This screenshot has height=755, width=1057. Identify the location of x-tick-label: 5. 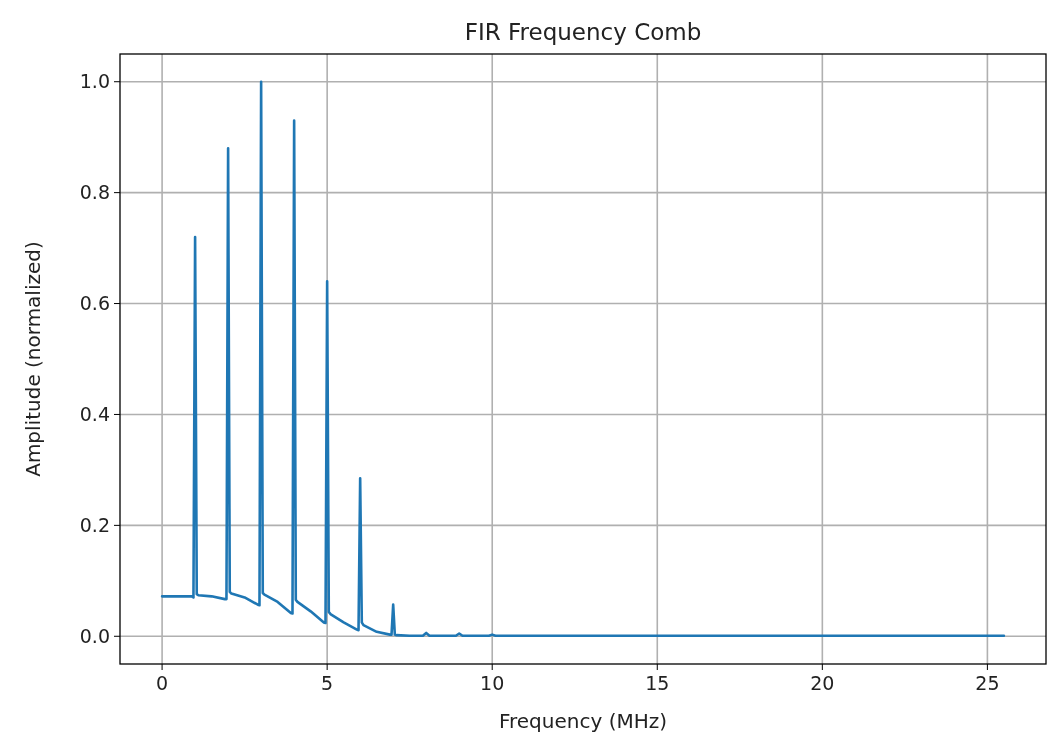
(327, 683).